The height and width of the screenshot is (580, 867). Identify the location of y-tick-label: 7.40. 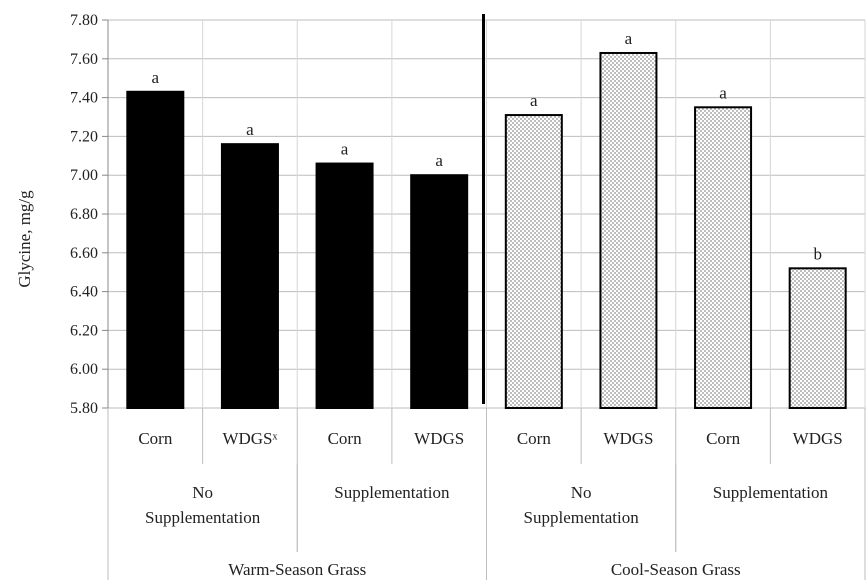
(84, 98).